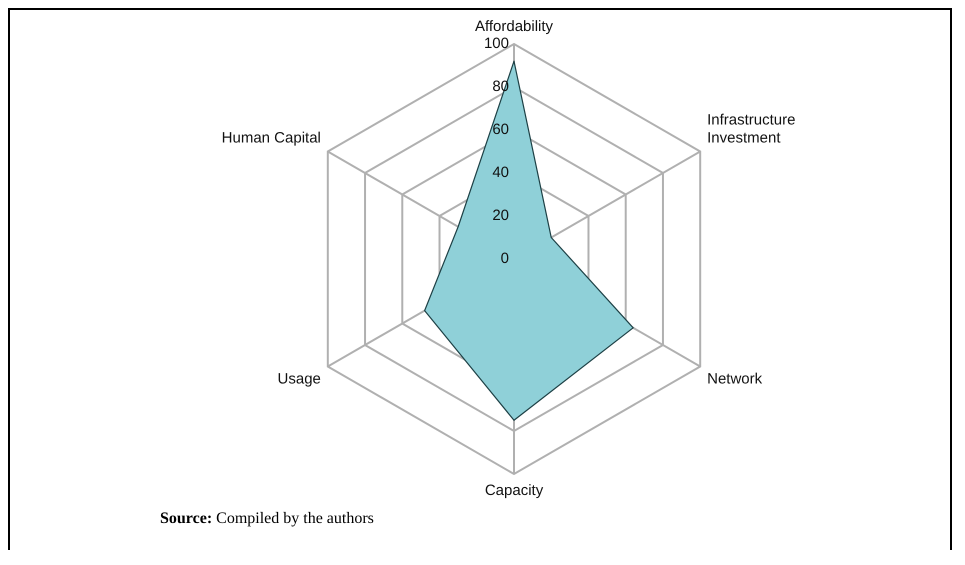 This screenshot has height=565, width=965. Describe the element at coordinates (496, 43) in the screenshot. I see `y-tick-label: 100` at that location.